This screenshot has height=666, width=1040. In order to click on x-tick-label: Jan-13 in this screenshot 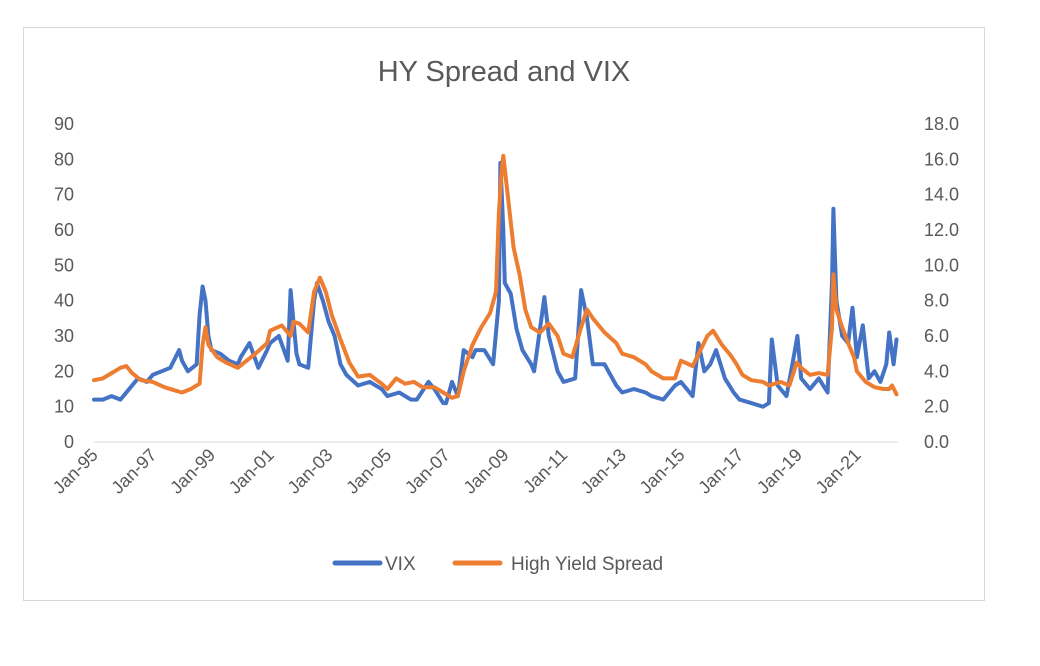, I will do `click(603, 471)`.